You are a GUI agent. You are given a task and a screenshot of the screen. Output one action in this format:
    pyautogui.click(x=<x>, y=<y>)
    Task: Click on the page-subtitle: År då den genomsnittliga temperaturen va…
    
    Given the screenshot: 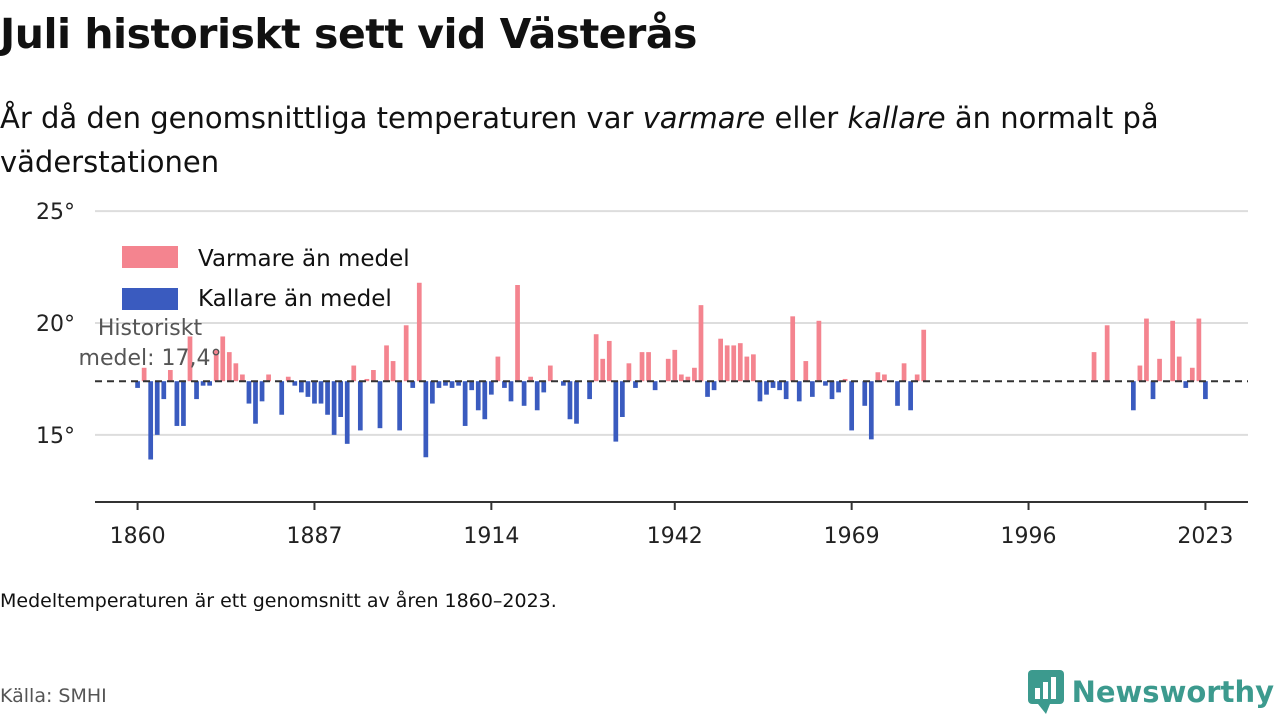 What is the action you would take?
    pyautogui.click(x=615, y=140)
    